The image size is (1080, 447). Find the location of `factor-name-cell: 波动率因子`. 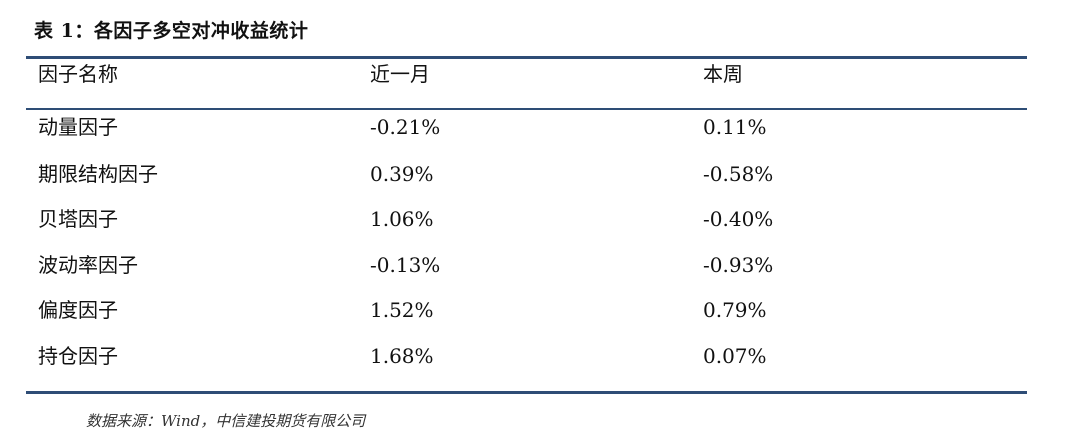

factor-name-cell: 波动率因子 is located at coordinates (88, 265).